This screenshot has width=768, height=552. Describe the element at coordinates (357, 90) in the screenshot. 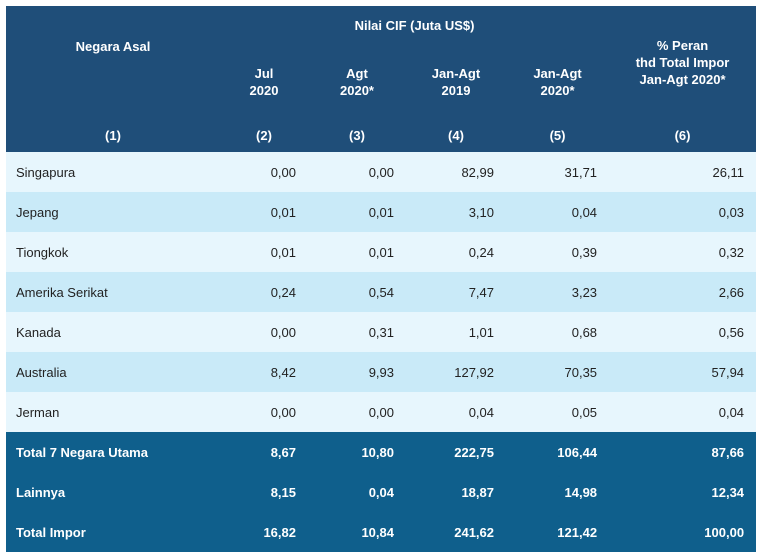

I see `header-agt-2020-line2: 2020*` at that location.